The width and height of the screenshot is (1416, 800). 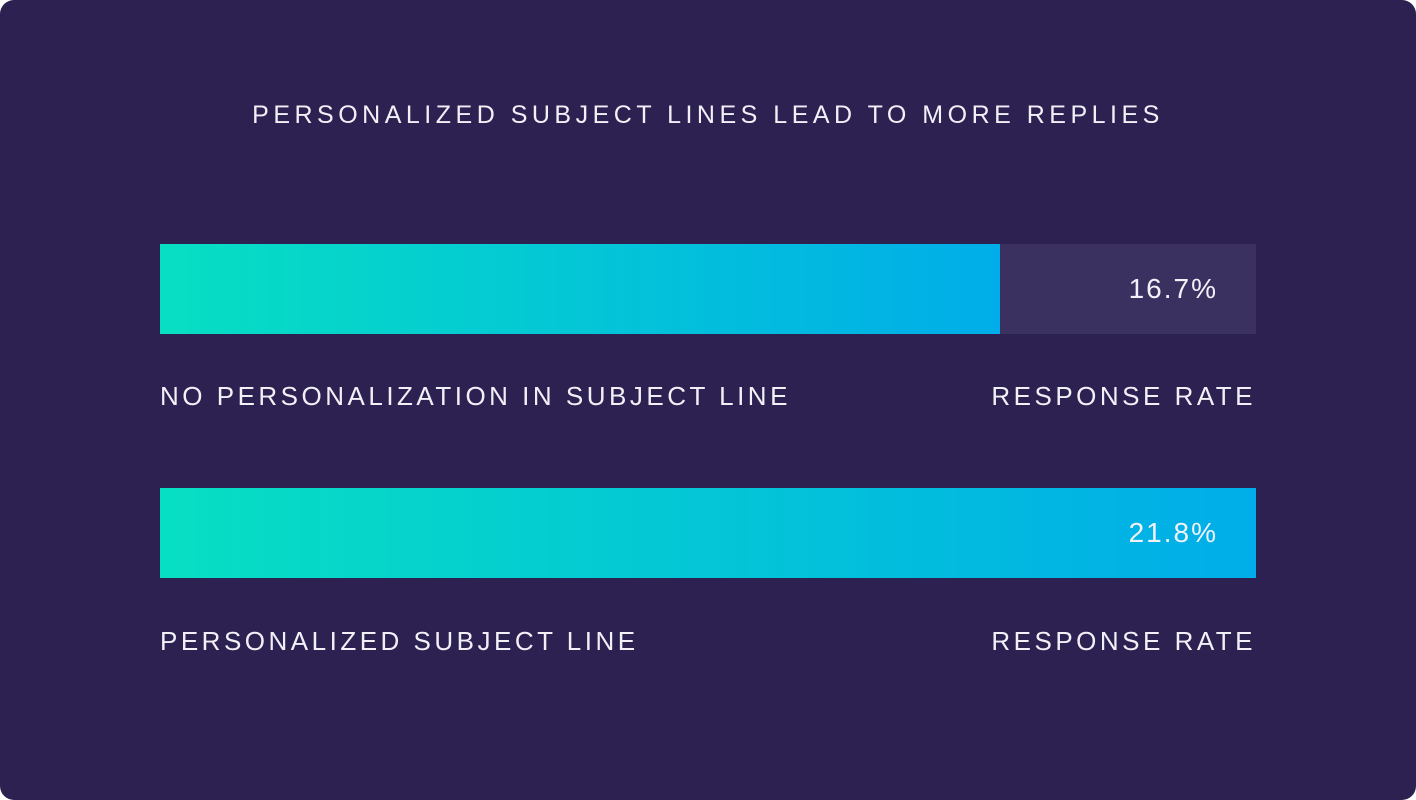 I want to click on bar-label-no-personalization: NO PERSONALIZATION IN SUBJECT LINE, so click(x=475, y=396).